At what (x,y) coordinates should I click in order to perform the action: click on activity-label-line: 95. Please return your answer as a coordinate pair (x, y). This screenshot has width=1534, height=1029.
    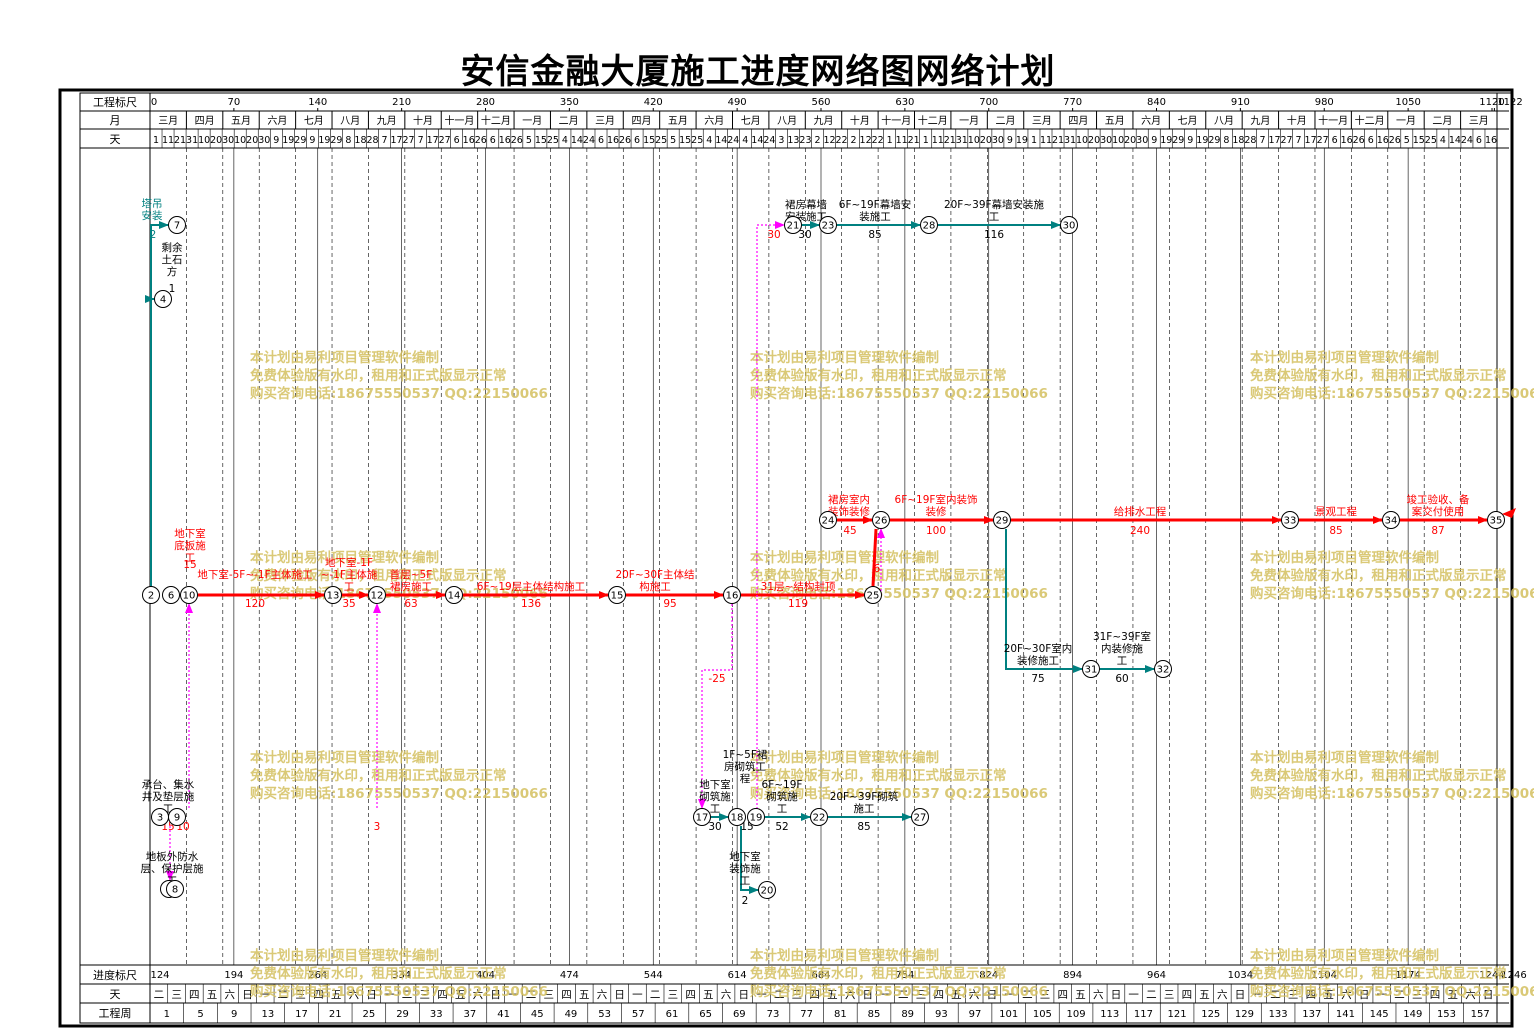
    Looking at the image, I should click on (669, 604).